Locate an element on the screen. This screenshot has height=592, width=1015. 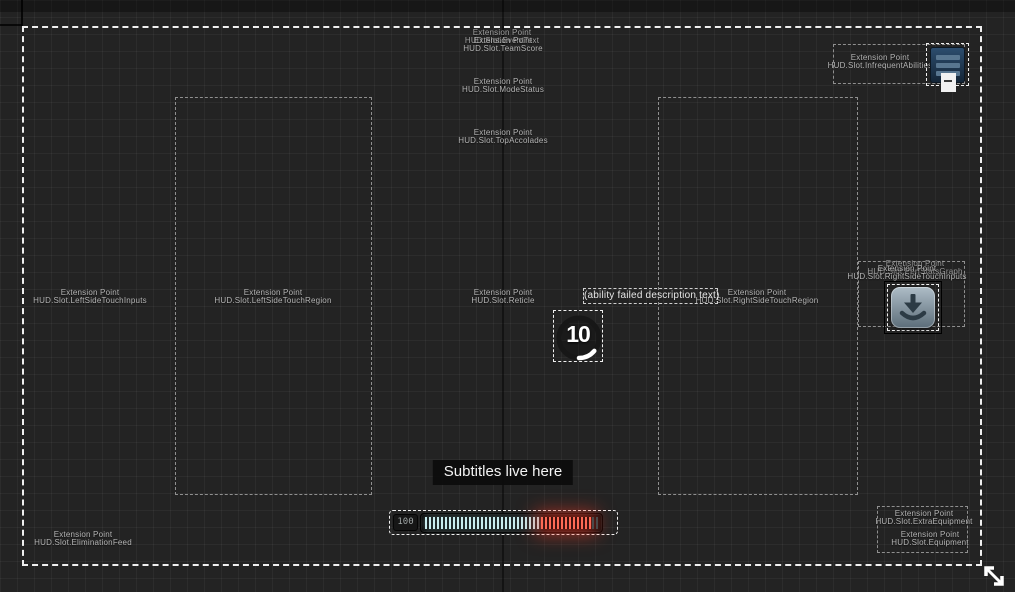
resize-diagonal-icon is located at coordinates (994, 576).